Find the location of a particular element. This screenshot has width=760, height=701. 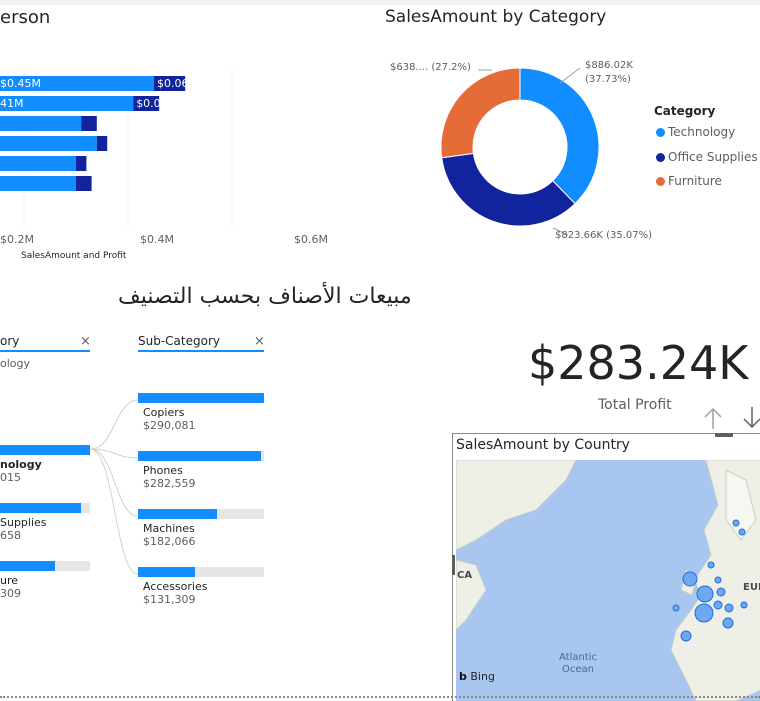

resize-handle-left is located at coordinates (453, 565).